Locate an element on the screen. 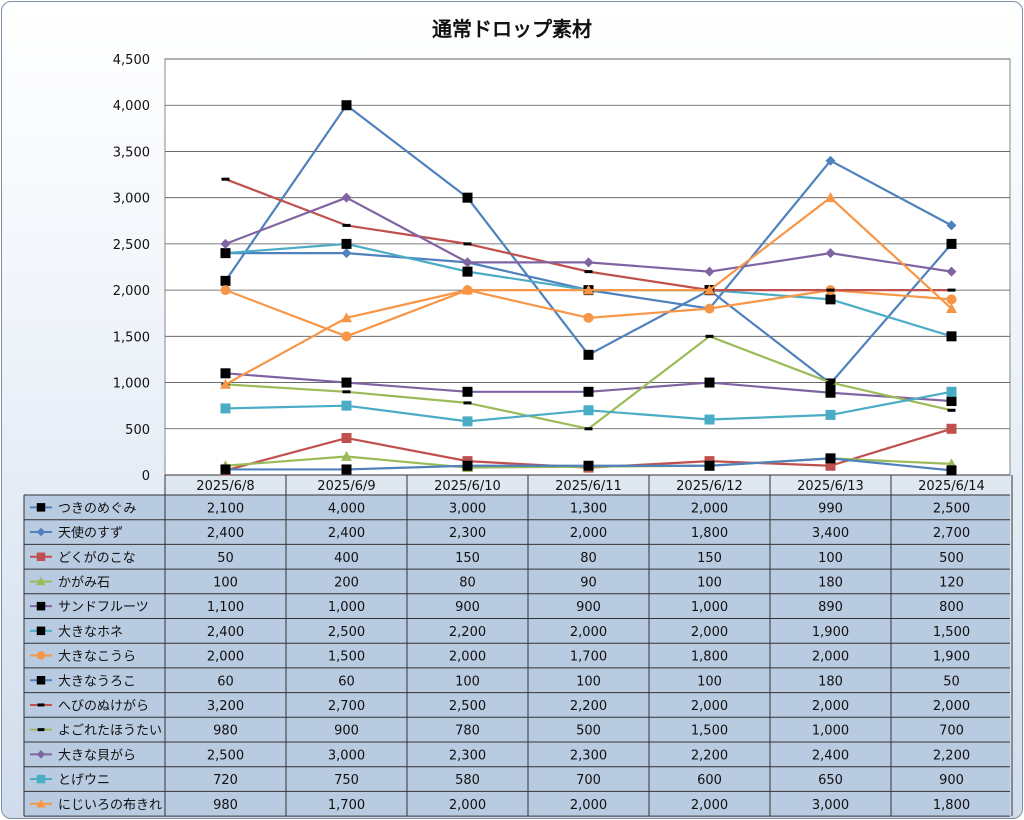 The image size is (1024, 820). table-cell: 60 is located at coordinates (225, 681).